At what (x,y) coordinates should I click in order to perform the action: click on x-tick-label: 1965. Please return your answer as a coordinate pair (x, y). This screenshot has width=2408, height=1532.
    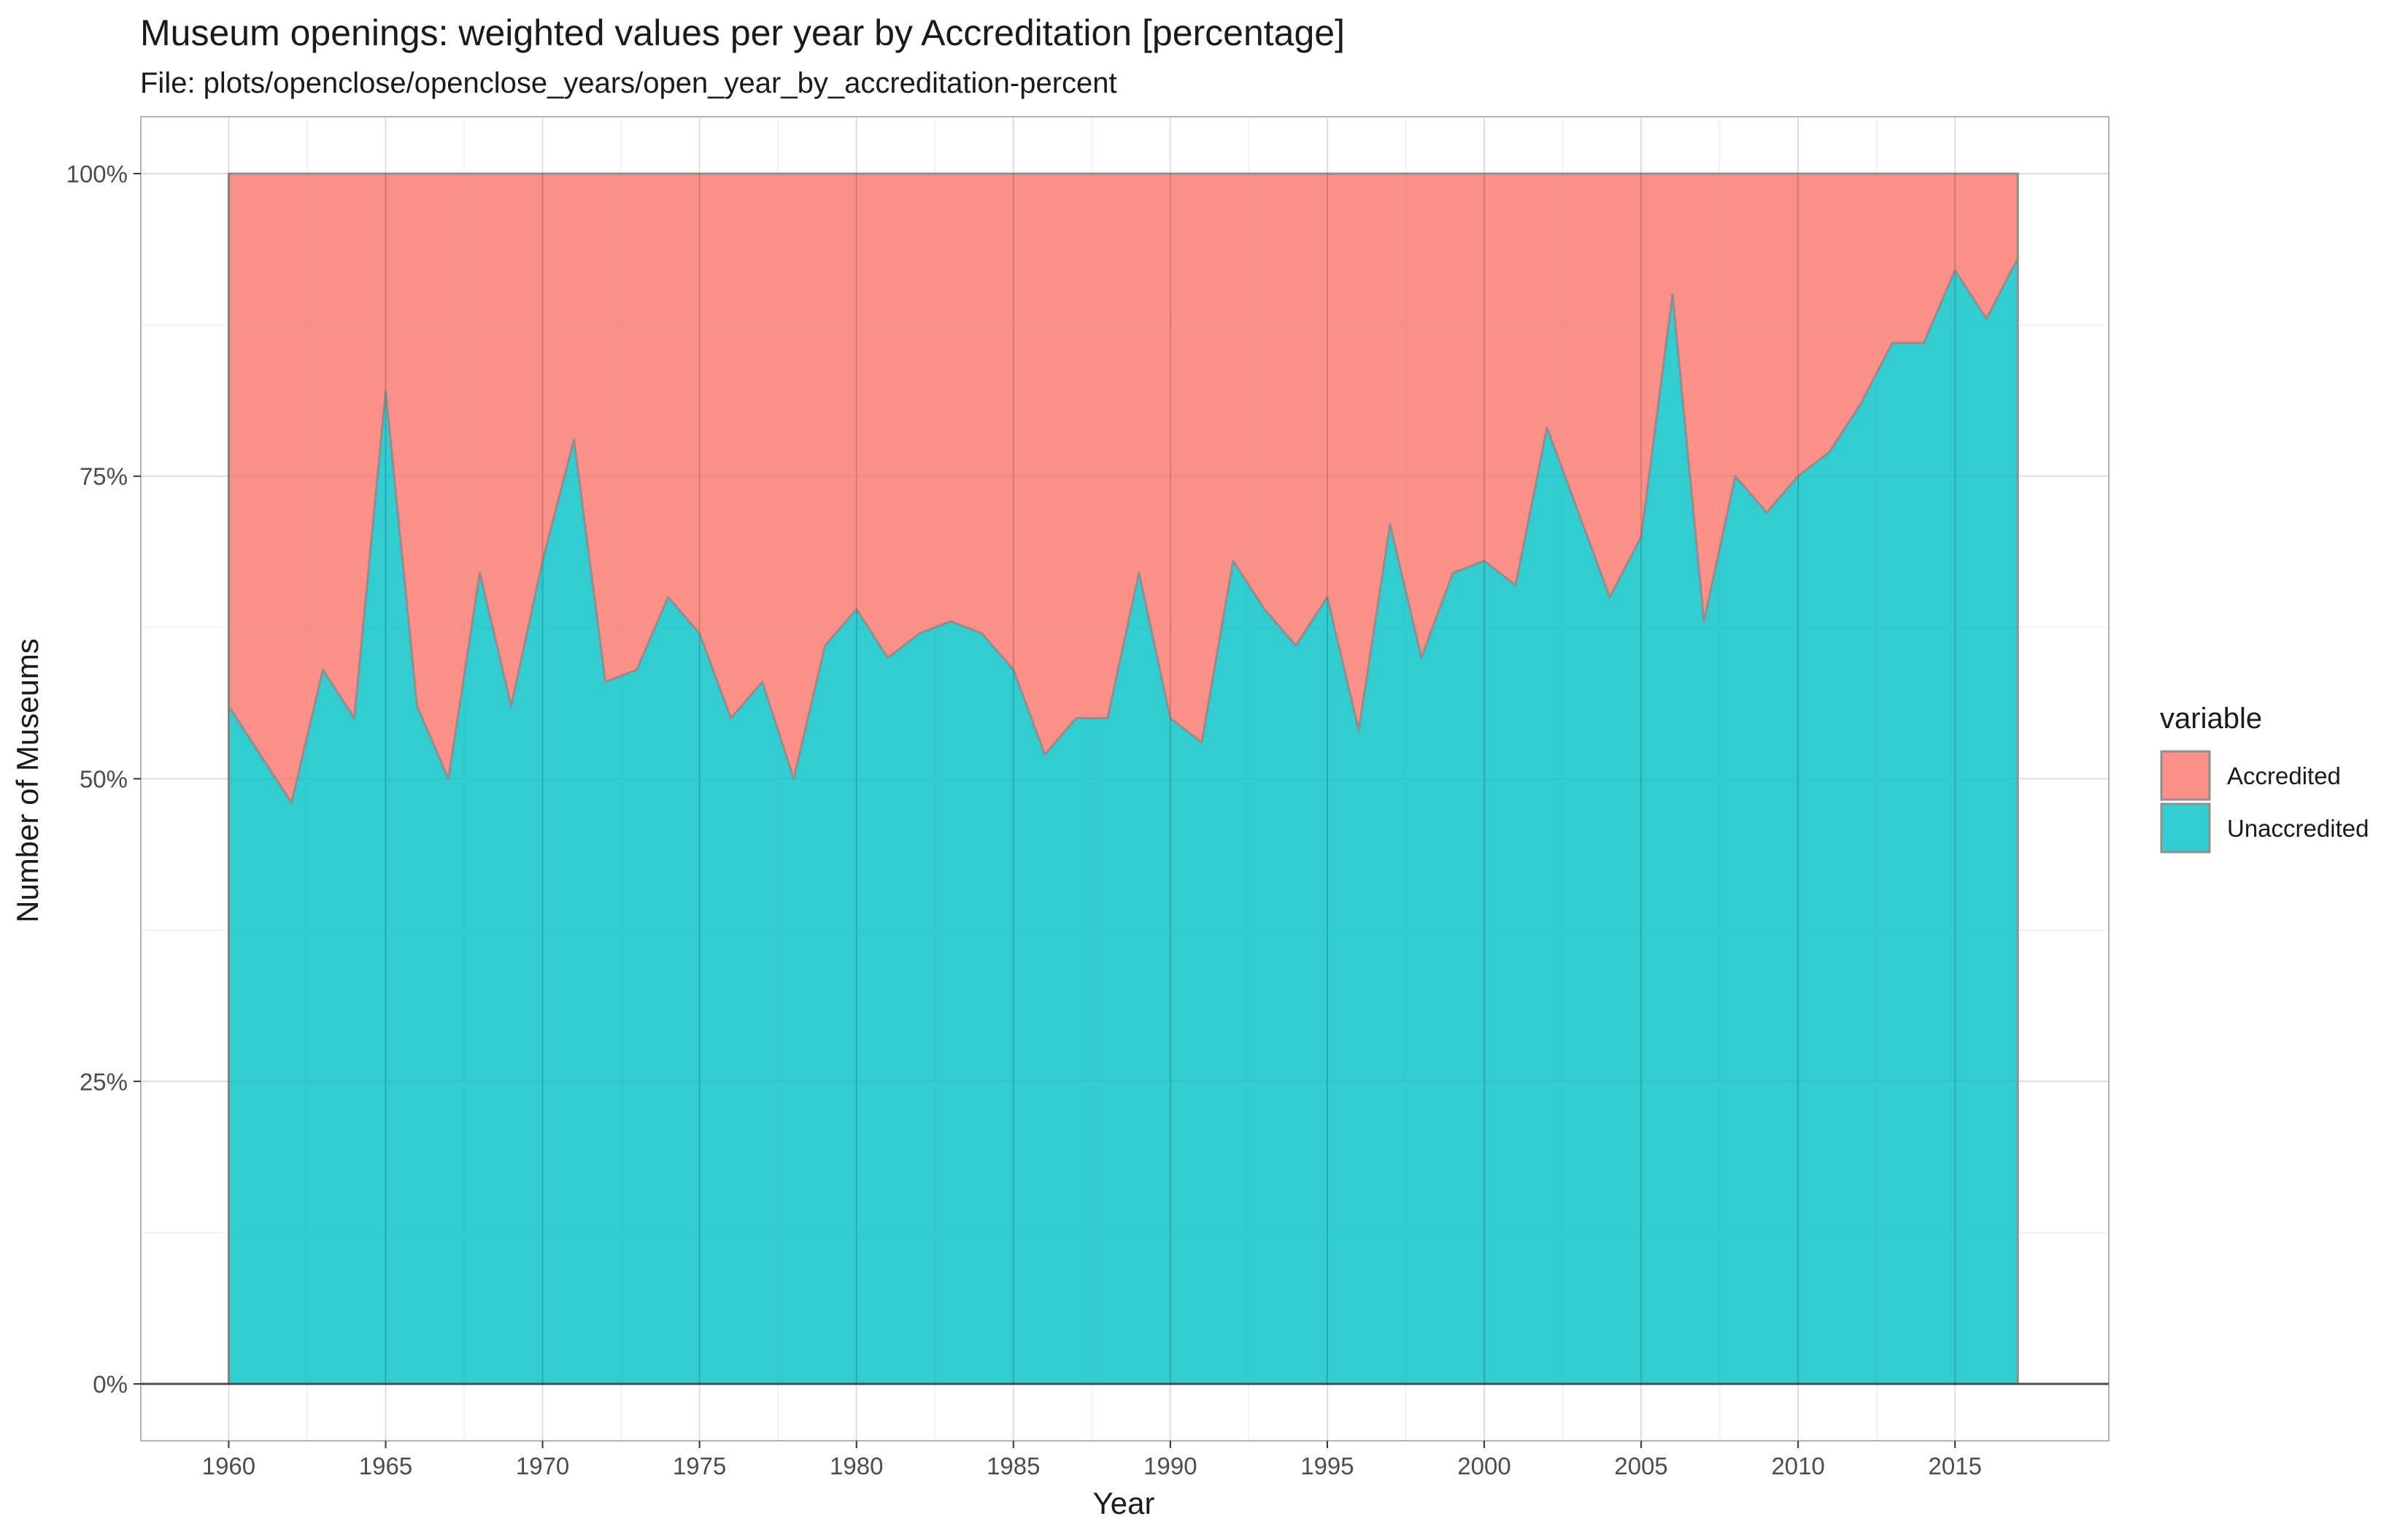
    Looking at the image, I should click on (385, 1466).